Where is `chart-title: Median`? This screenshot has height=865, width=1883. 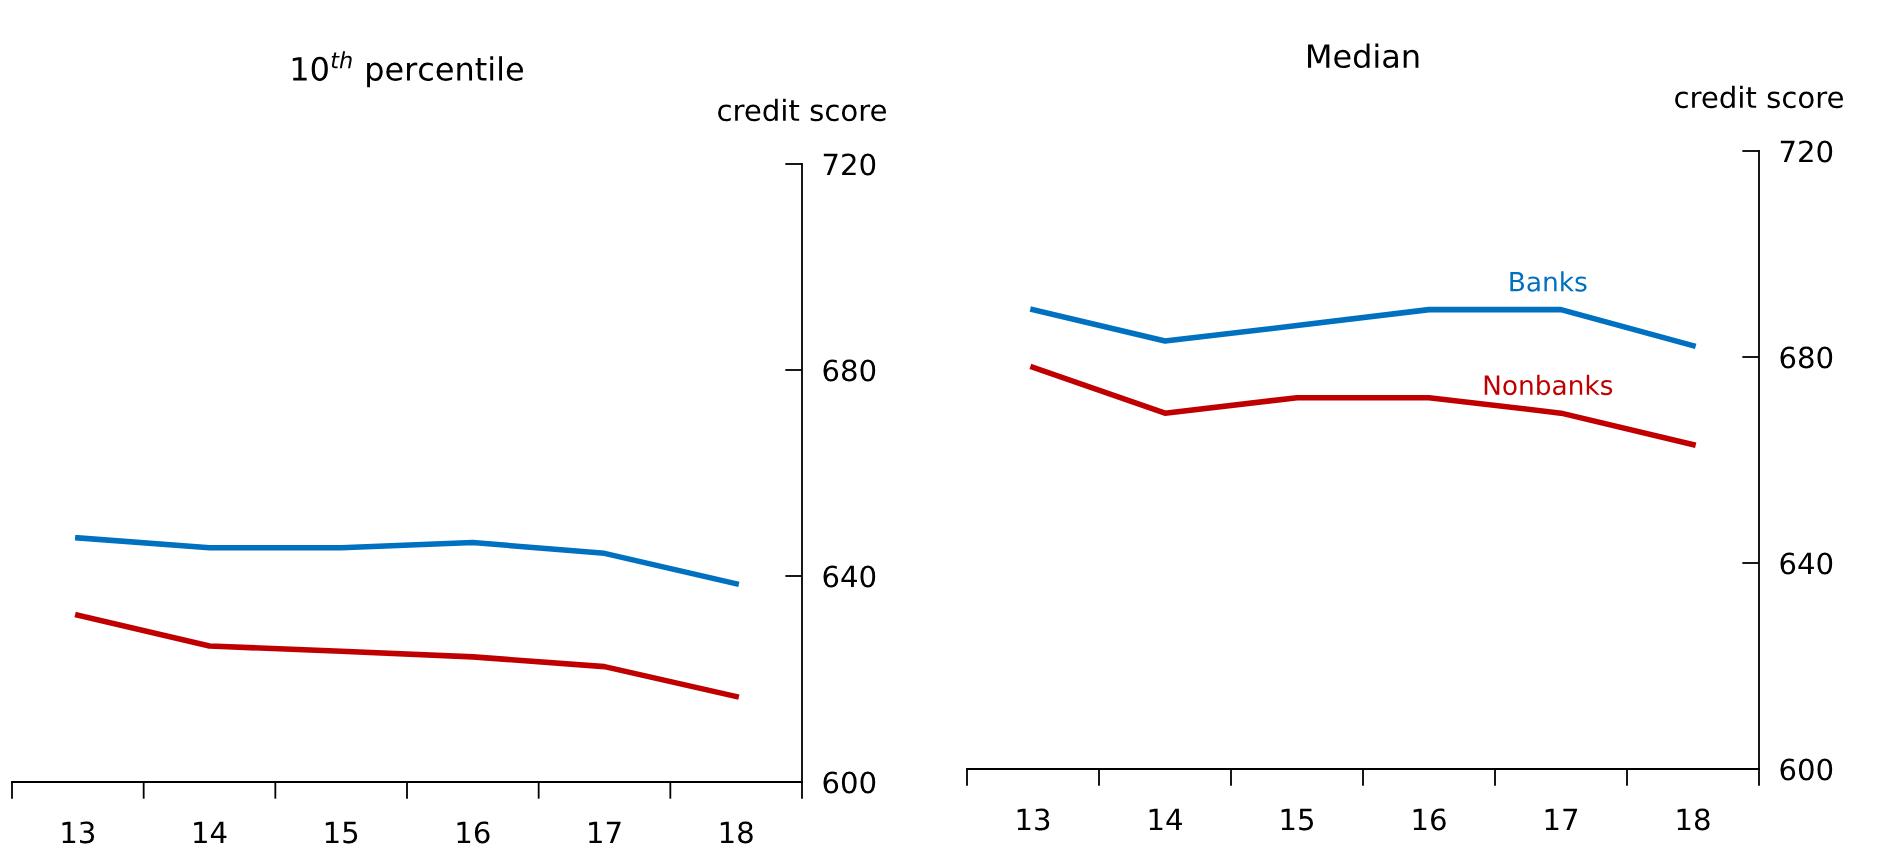
chart-title: Median is located at coordinates (1363, 56).